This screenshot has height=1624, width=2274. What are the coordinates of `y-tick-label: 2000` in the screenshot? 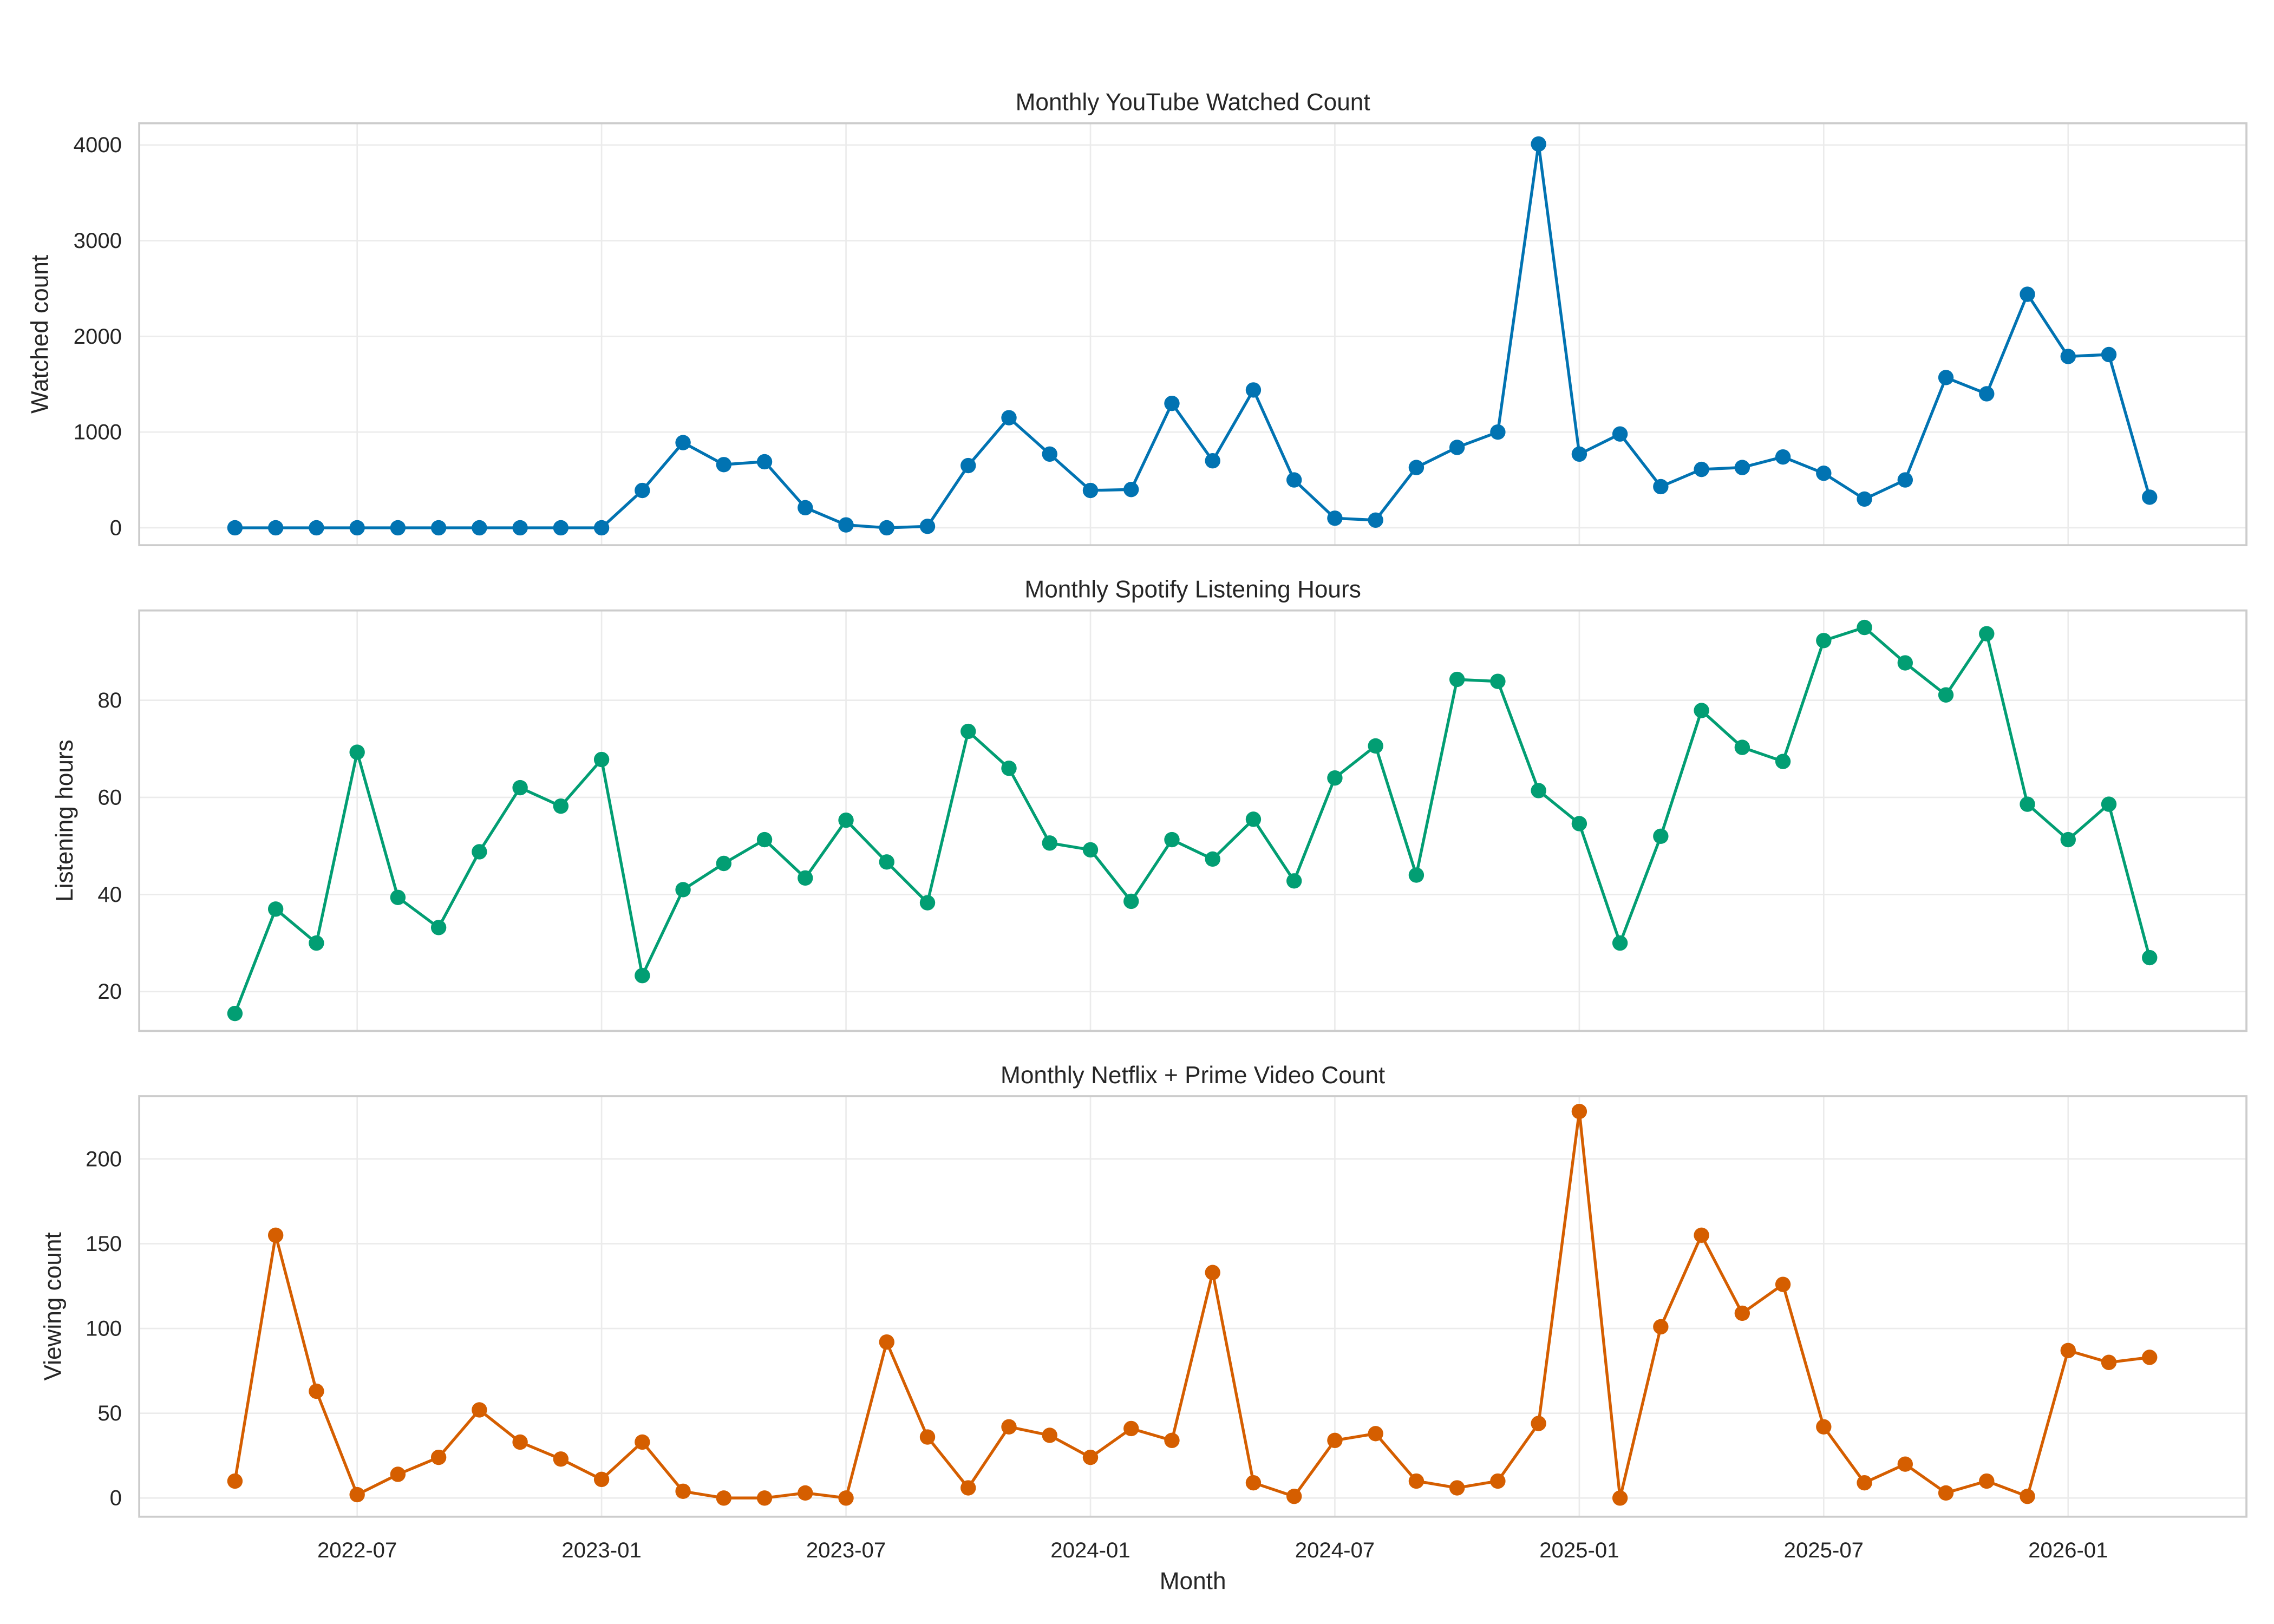 It's located at (98, 336).